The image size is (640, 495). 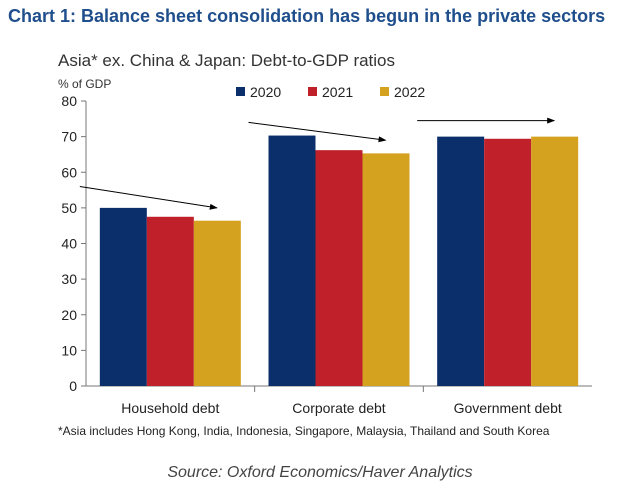 What do you see at coordinates (69, 315) in the screenshot?
I see `y-tick-label: 20` at bounding box center [69, 315].